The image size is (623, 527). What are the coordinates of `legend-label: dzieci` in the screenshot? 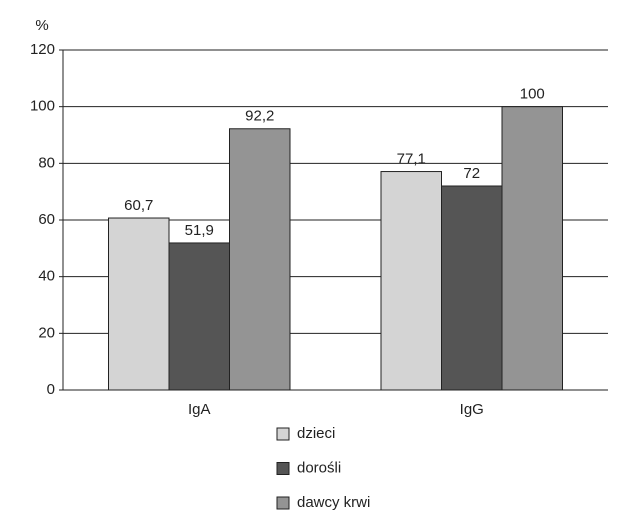 It's located at (316, 433).